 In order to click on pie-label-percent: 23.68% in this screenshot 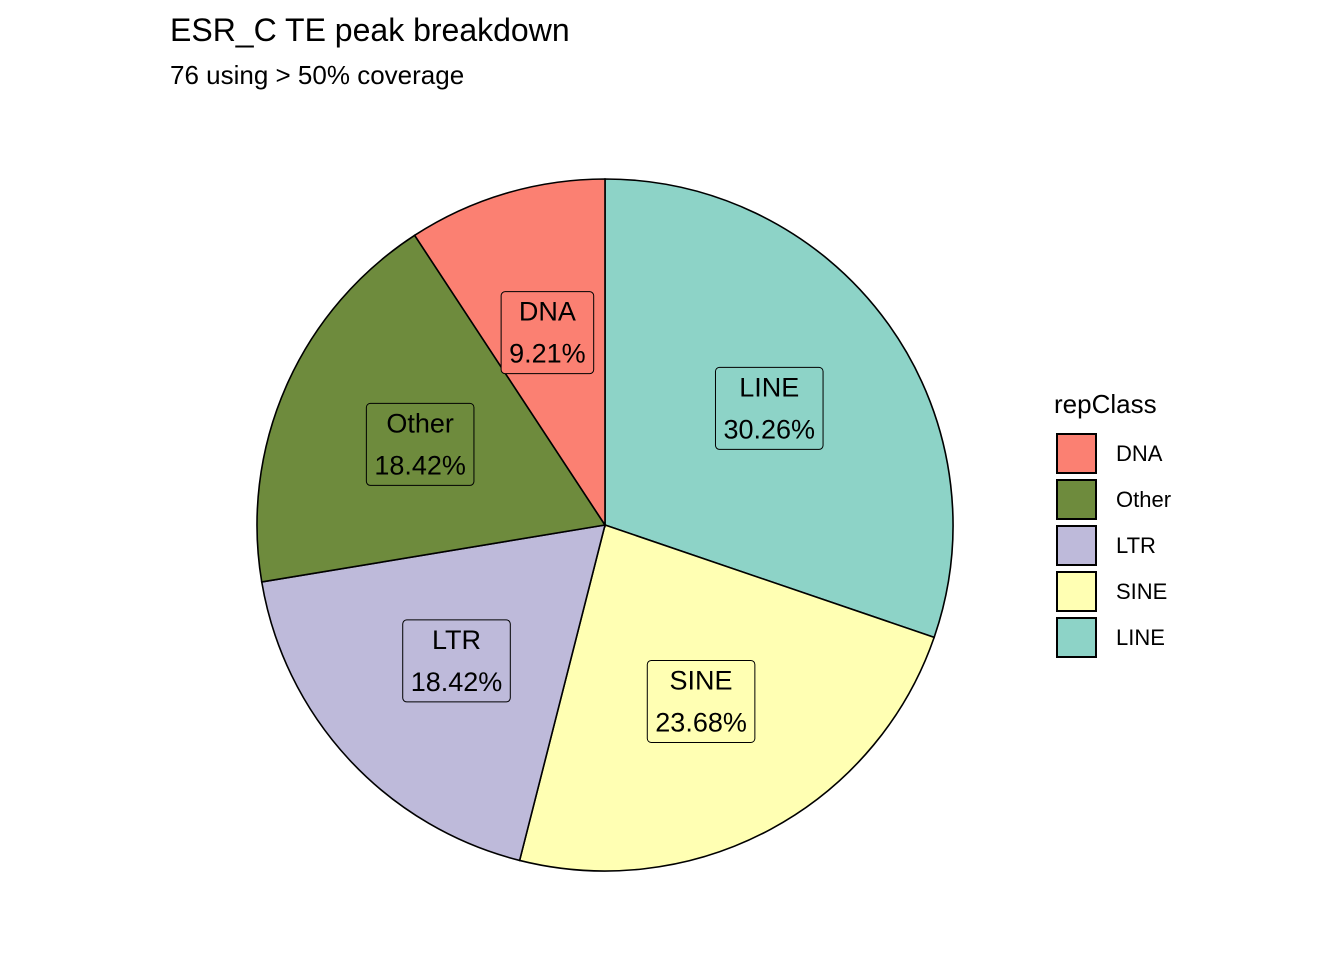, I will do `click(701, 722)`.